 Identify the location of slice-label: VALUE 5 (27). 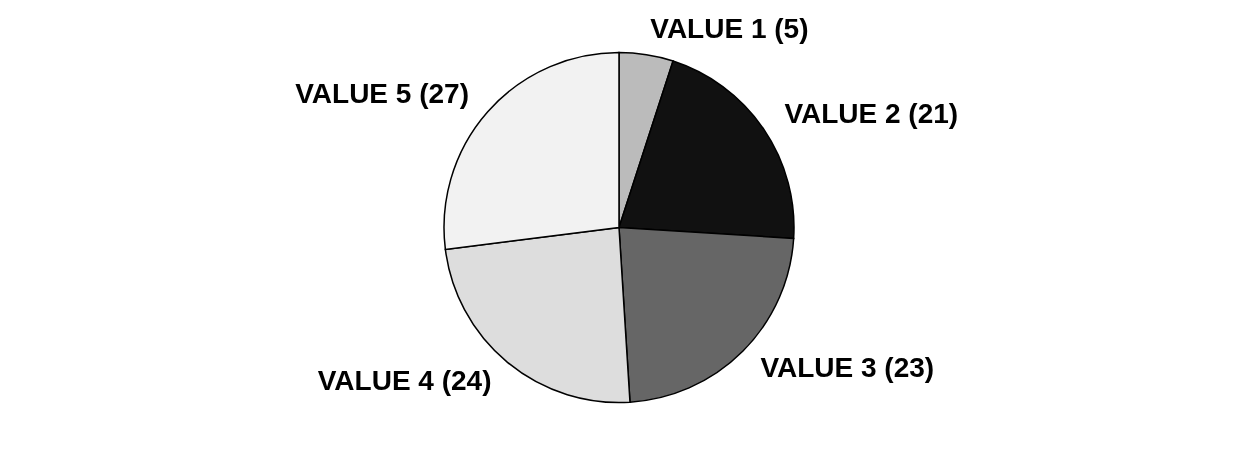
(382, 94).